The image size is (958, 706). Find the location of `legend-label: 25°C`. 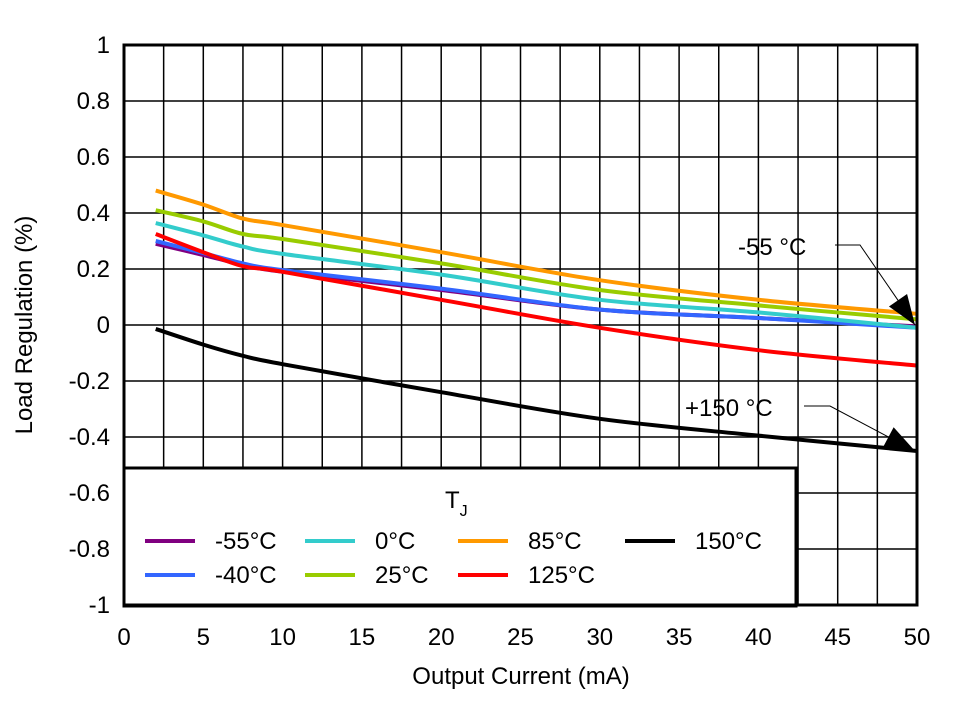

legend-label: 25°C is located at coordinates (402, 575).